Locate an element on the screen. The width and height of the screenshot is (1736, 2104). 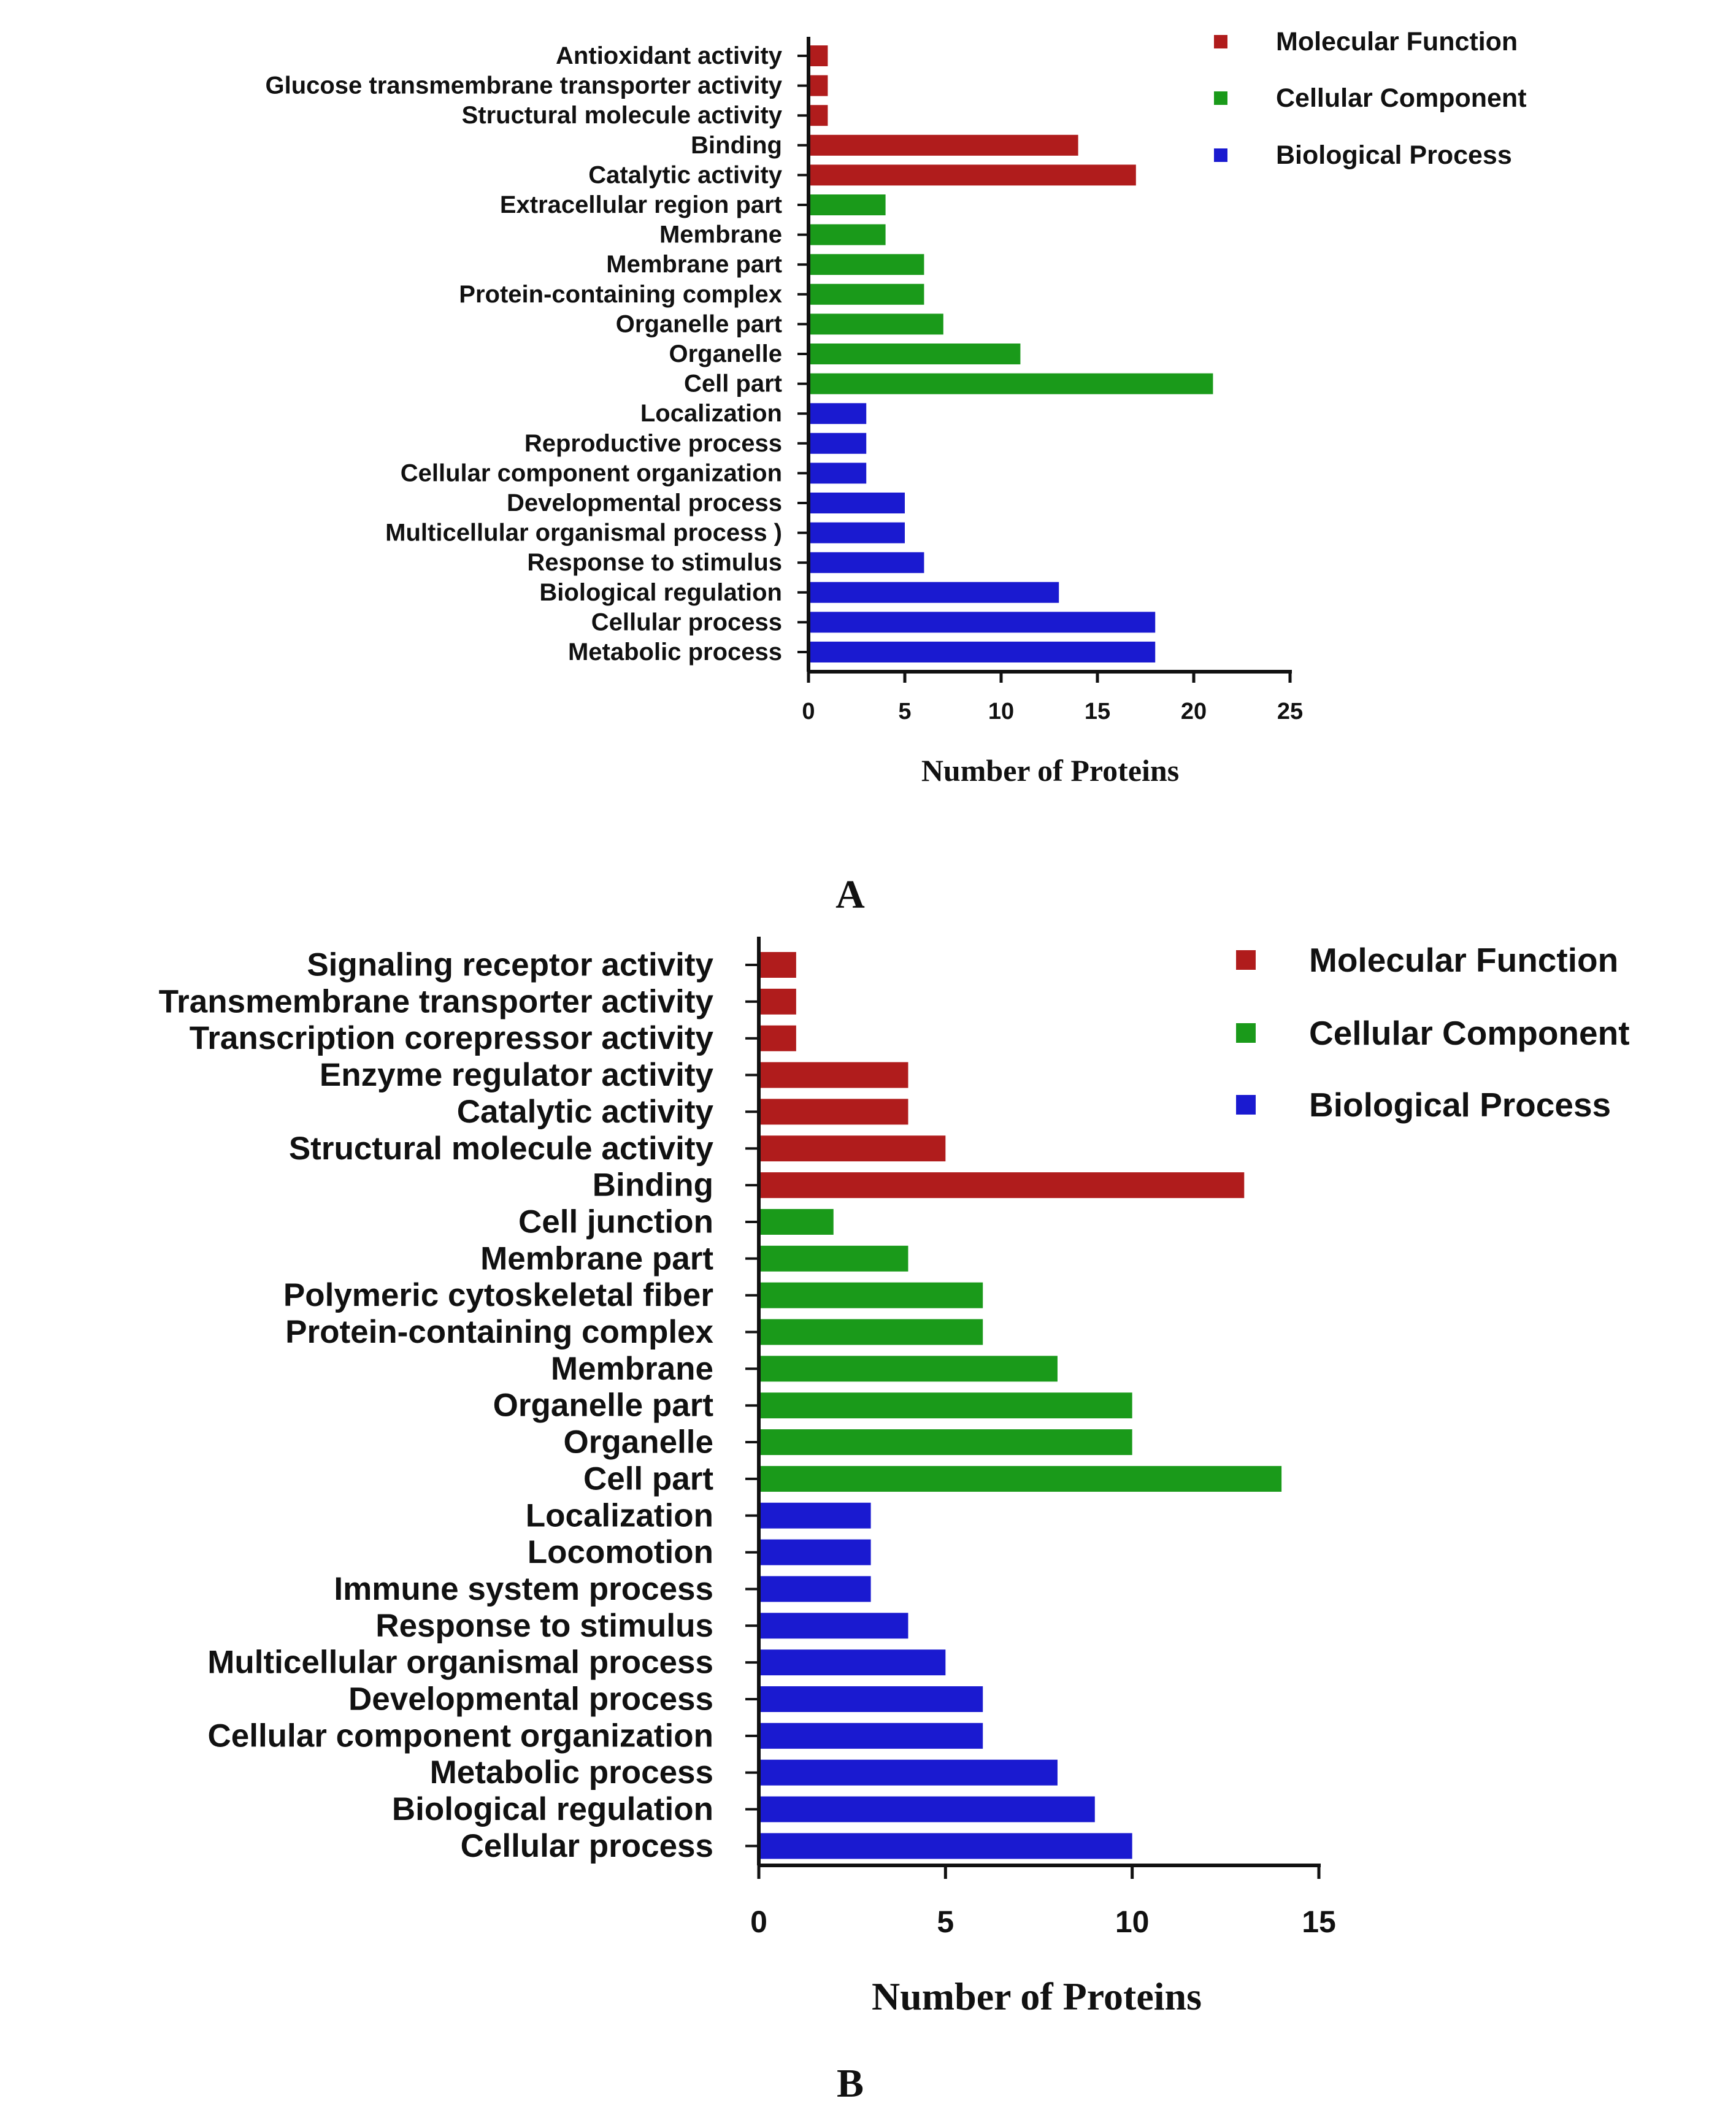
legend-label-A-1: Cellular Component is located at coordinates (1402, 98).